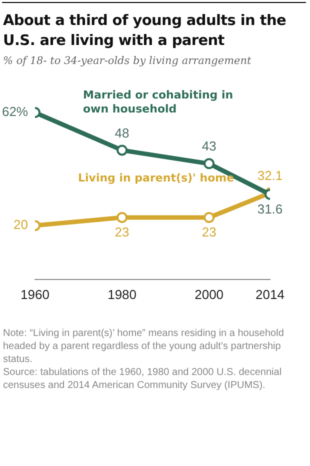  I want to click on data-label: 48, so click(122, 132).